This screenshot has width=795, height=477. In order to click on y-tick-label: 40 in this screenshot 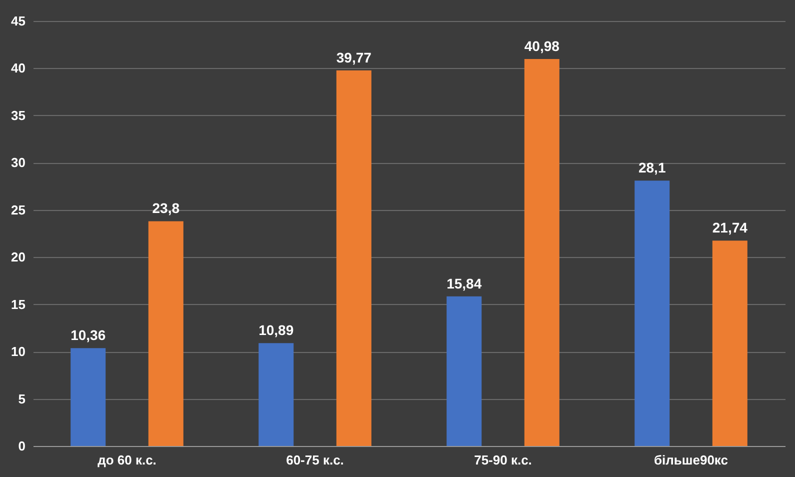, I will do `click(18, 68)`.